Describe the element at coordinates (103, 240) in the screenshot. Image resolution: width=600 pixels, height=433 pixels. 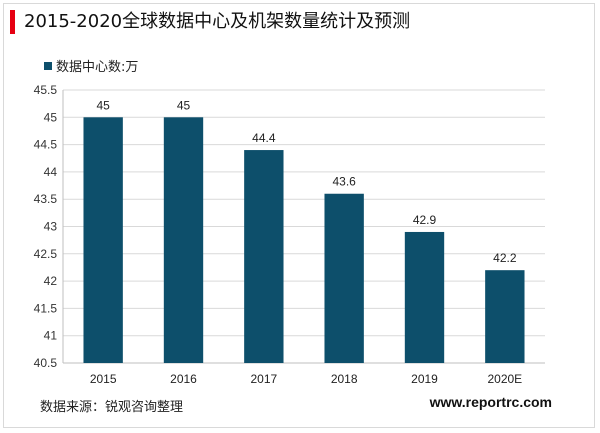
I see `bar-2015` at that location.